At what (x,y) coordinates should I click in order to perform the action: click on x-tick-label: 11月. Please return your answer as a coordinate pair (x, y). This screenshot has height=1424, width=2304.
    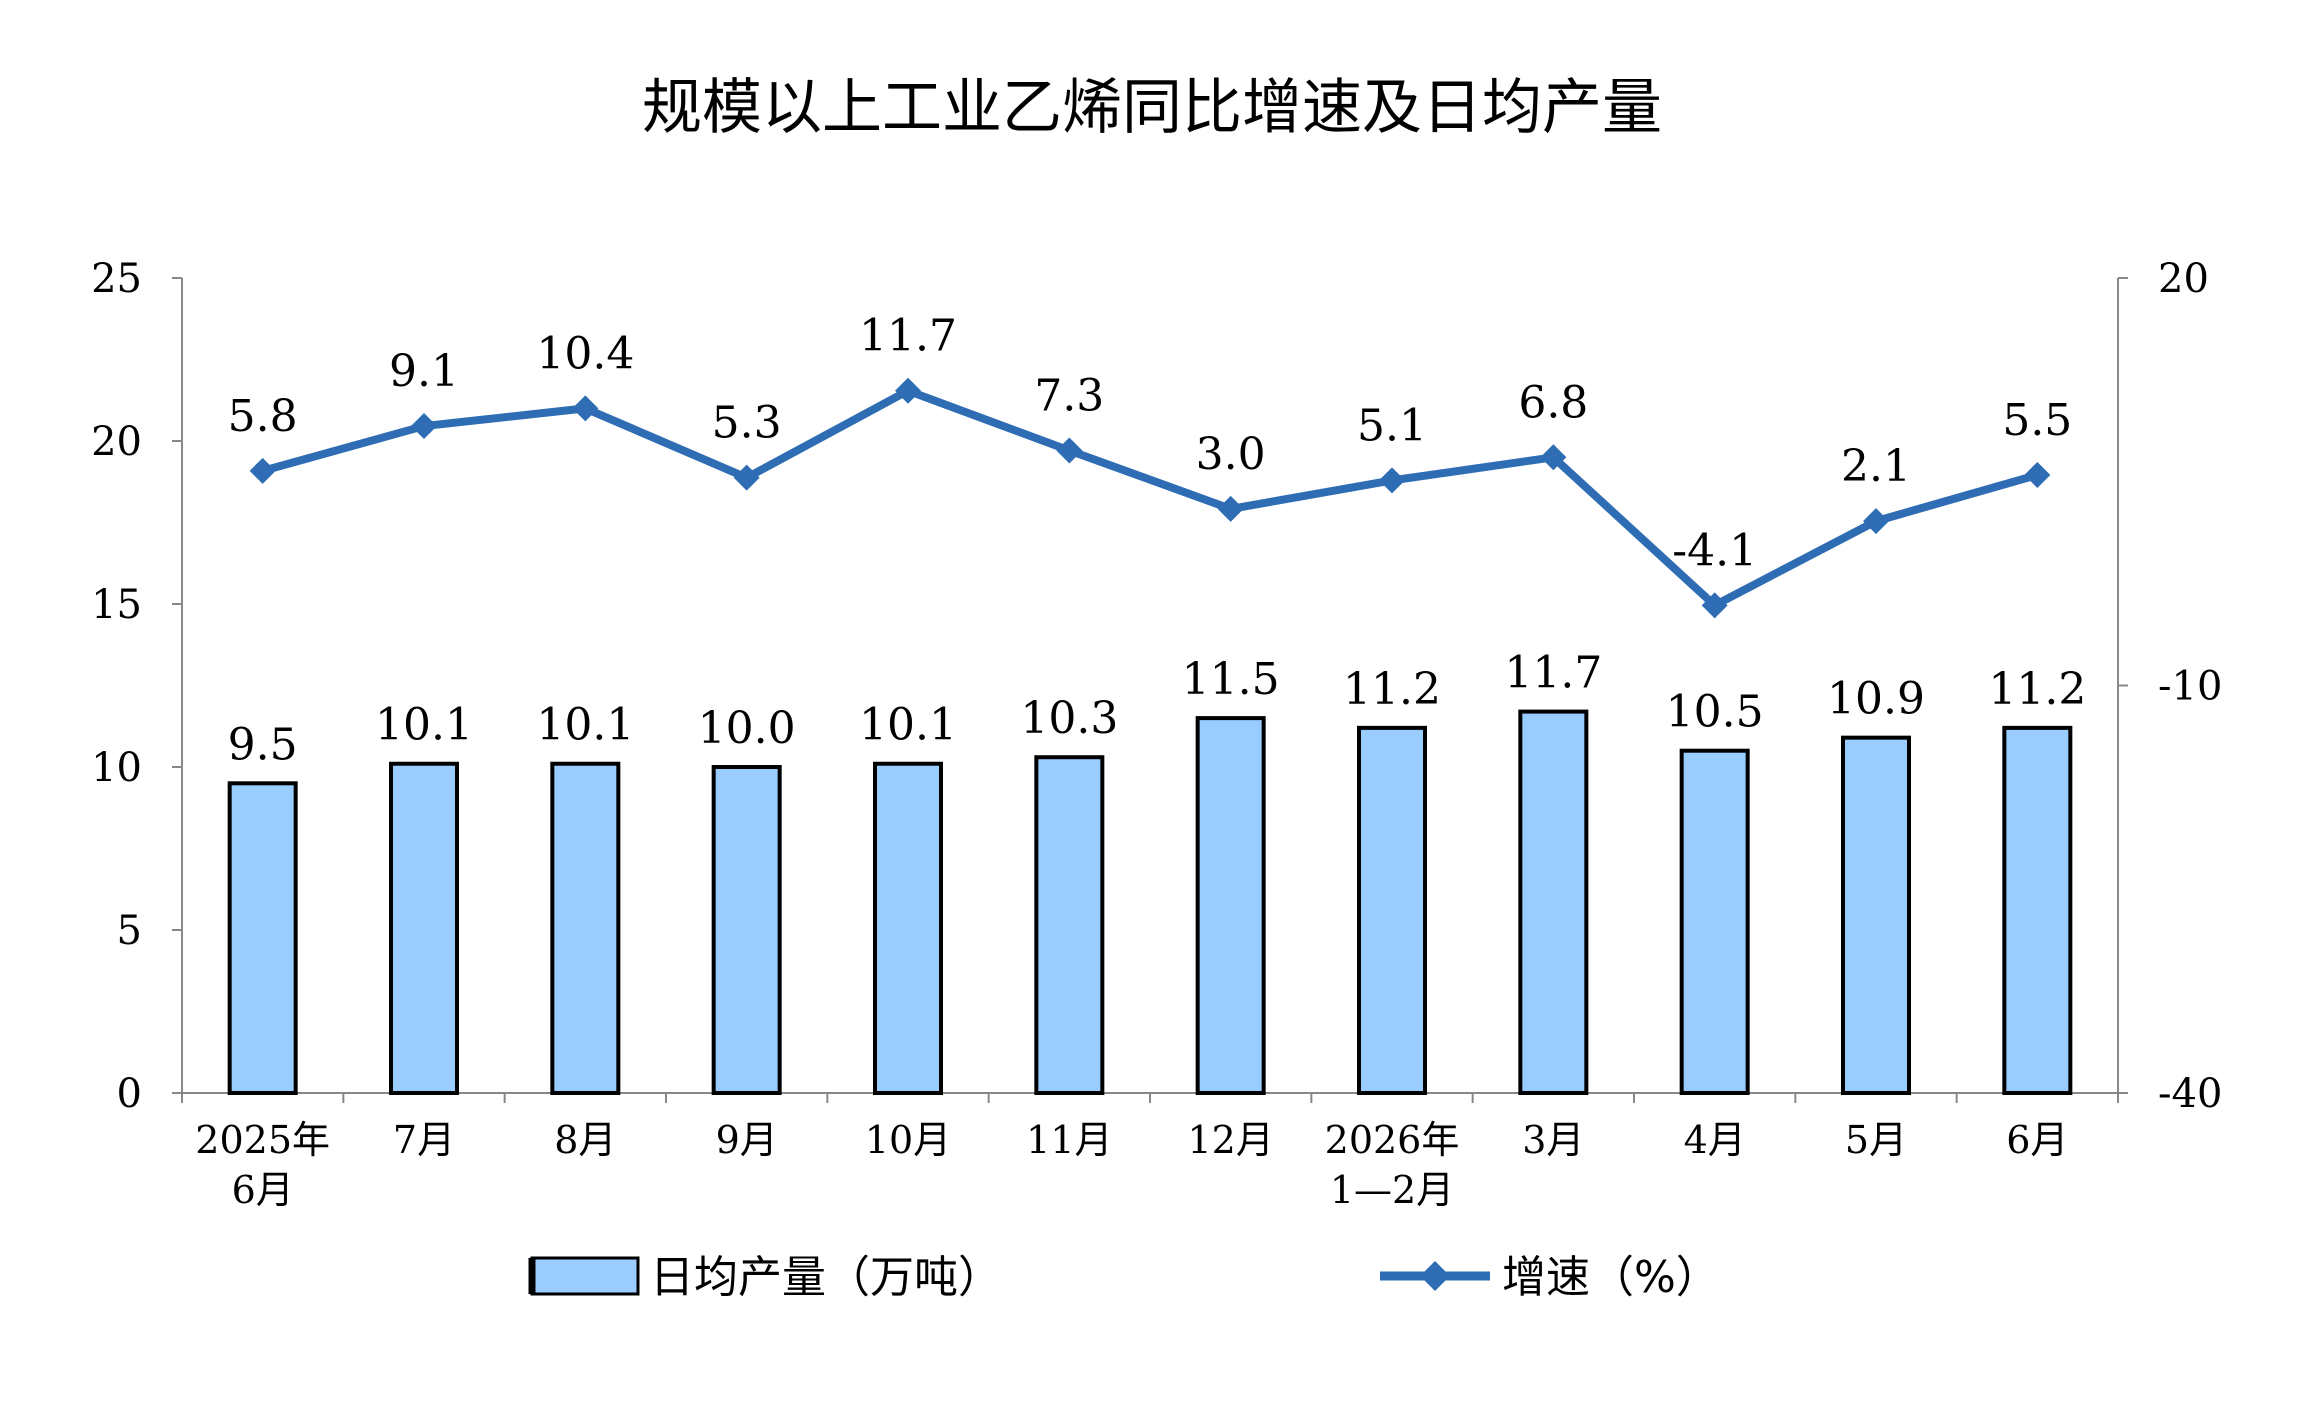
    Looking at the image, I should click on (1069, 1140).